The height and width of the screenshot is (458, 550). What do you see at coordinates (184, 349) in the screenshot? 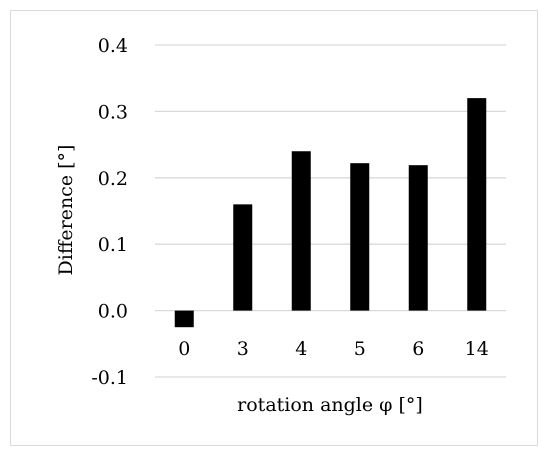
I see `x-tick-label: 0` at bounding box center [184, 349].